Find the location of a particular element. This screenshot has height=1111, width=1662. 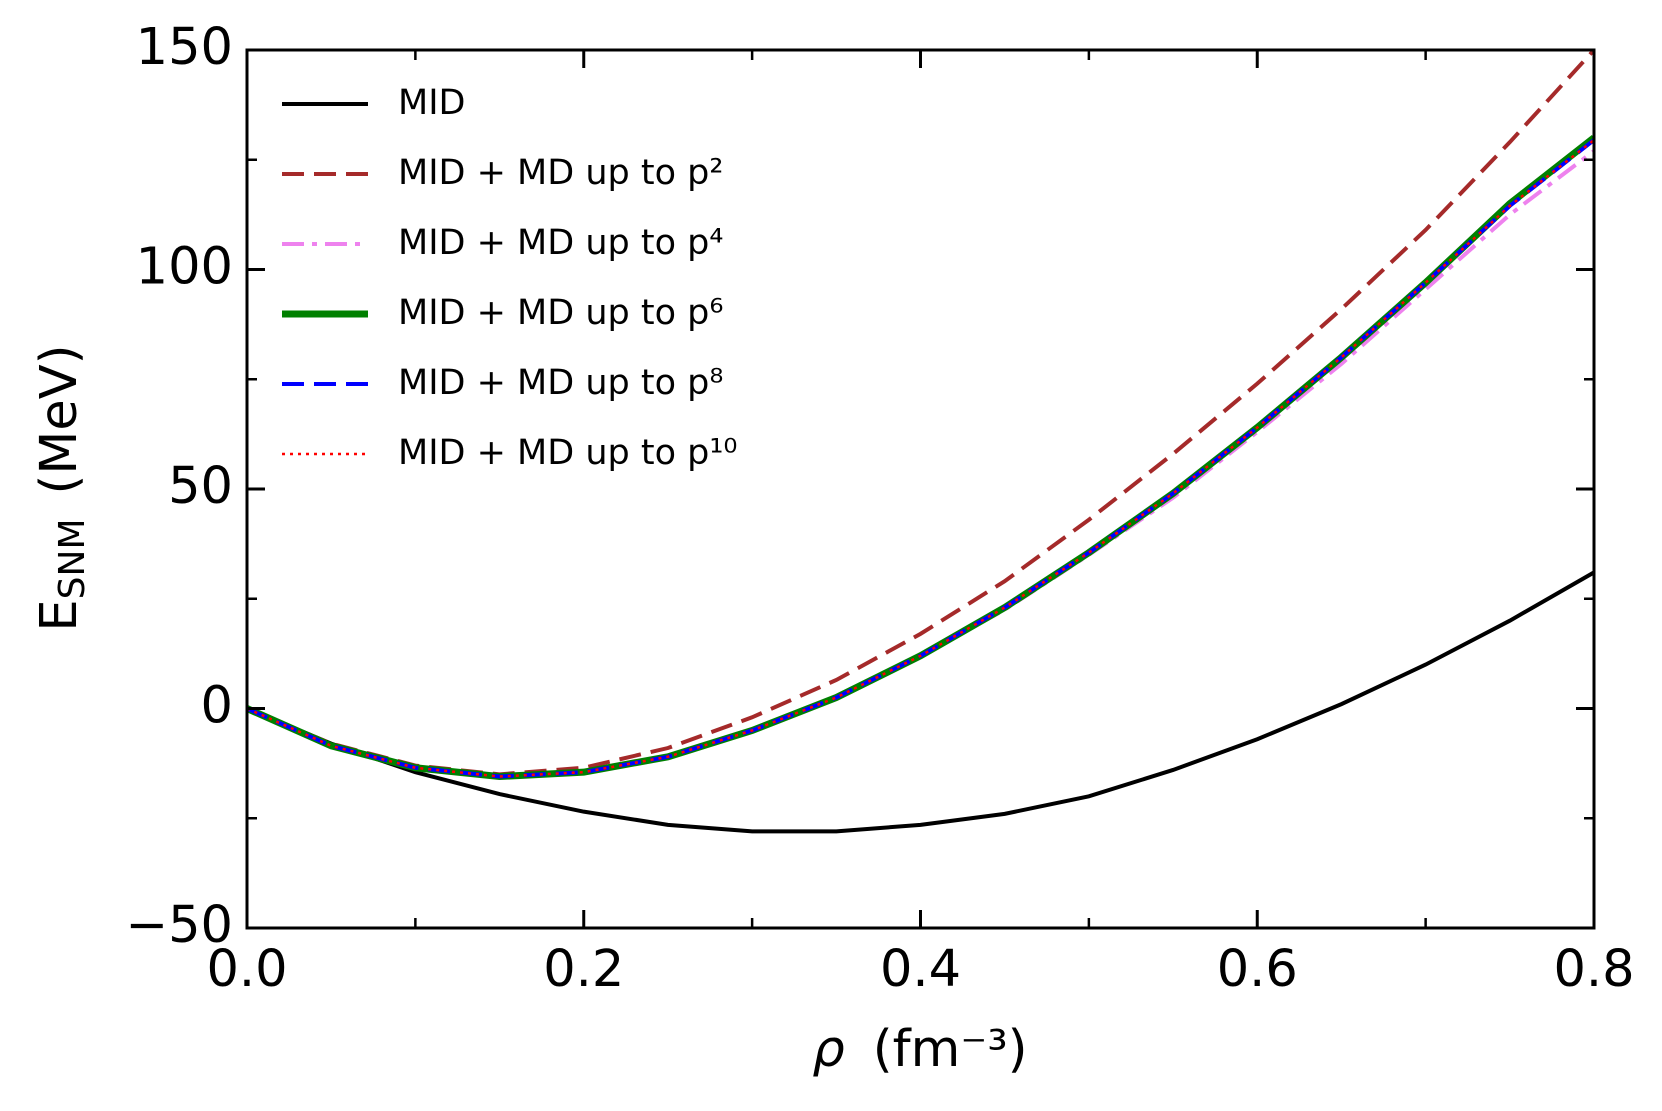

y-tick-label: 100 is located at coordinates (184, 267).